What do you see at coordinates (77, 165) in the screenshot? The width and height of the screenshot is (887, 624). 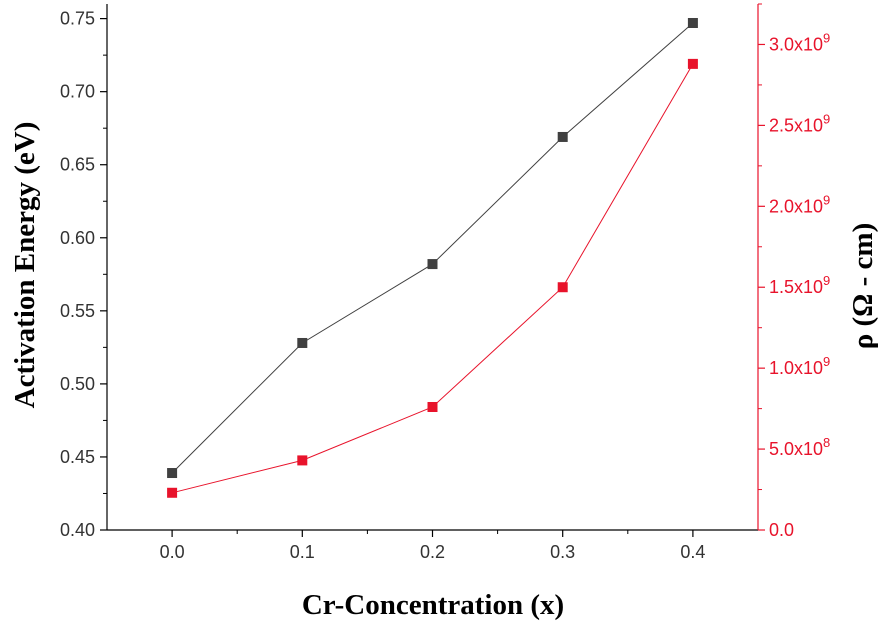 I see `left-y-tick-label: 0.65` at bounding box center [77, 165].